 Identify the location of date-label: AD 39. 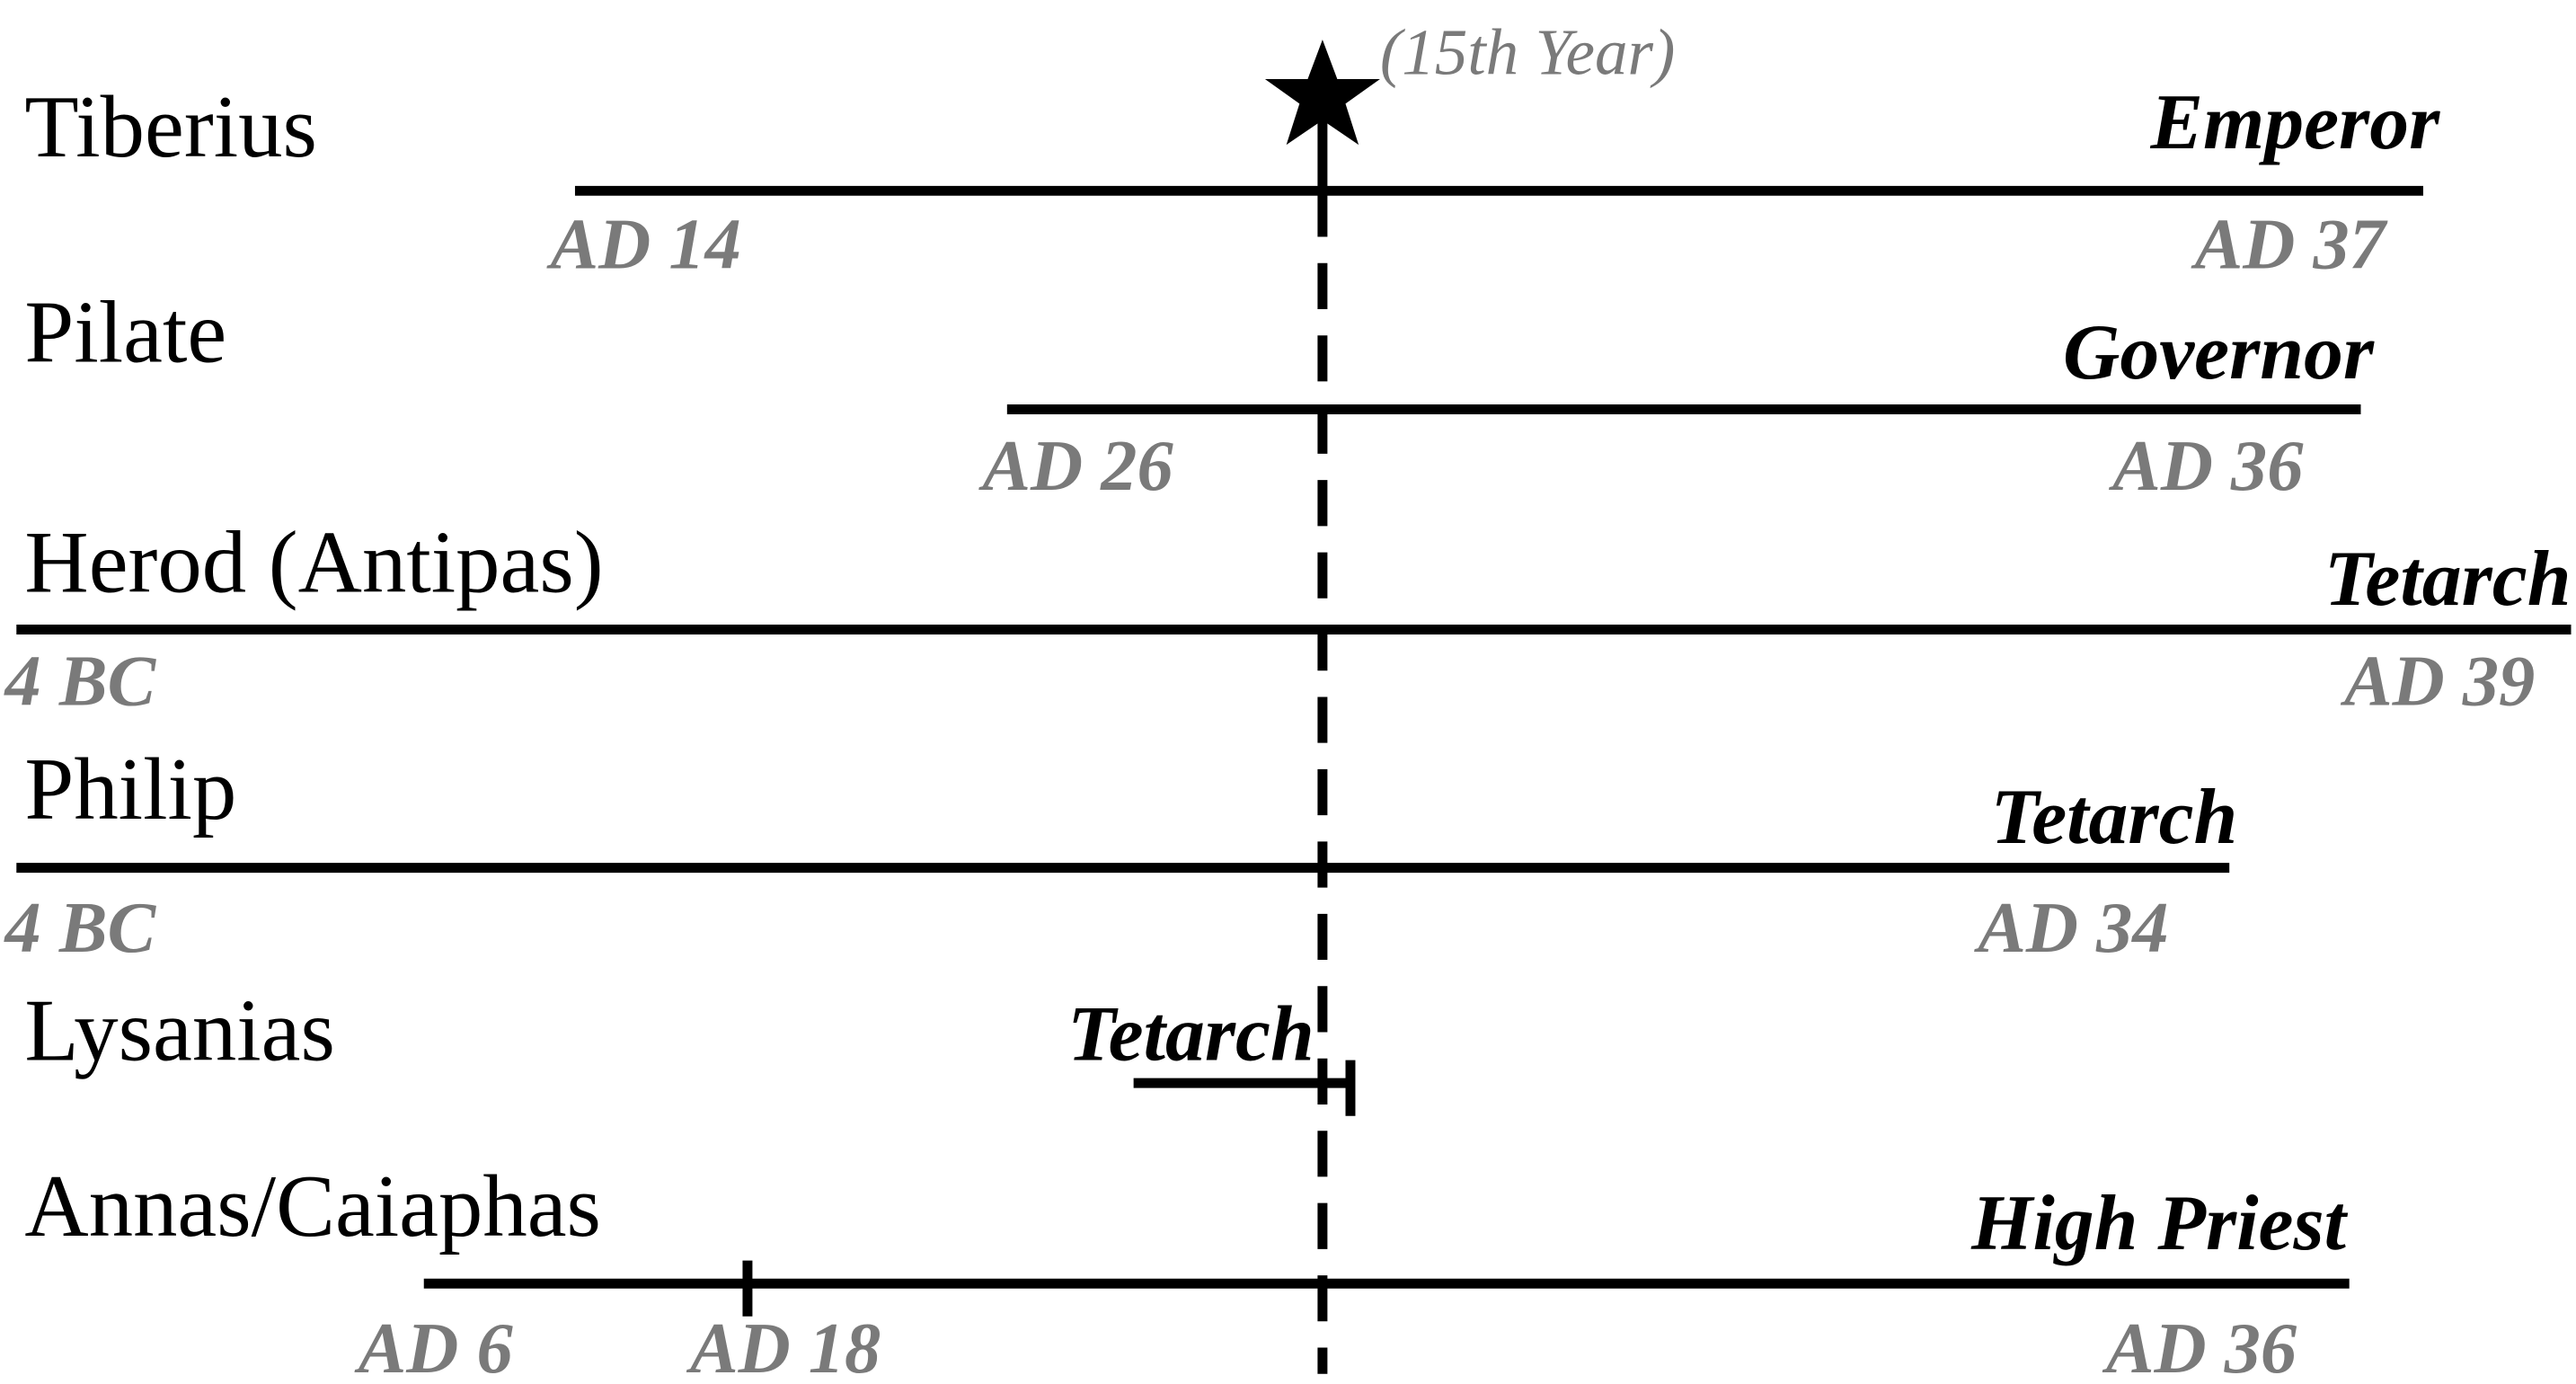
(2437, 682).